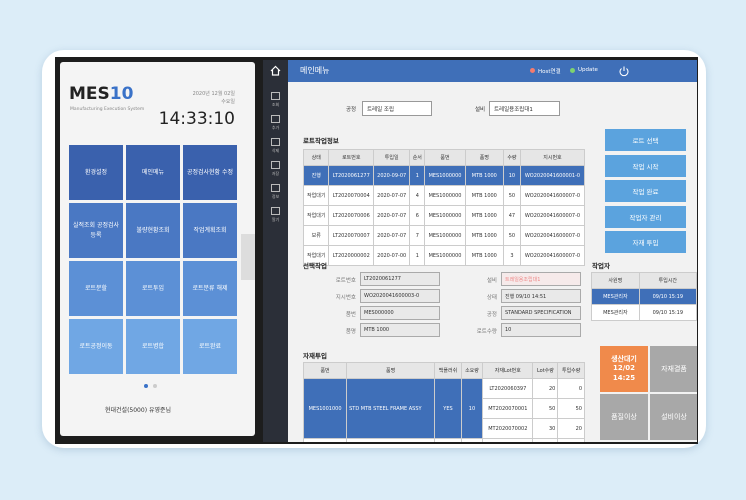  Describe the element at coordinates (392, 255) in the screenshot. I see `cell: 2020-07-00` at that location.